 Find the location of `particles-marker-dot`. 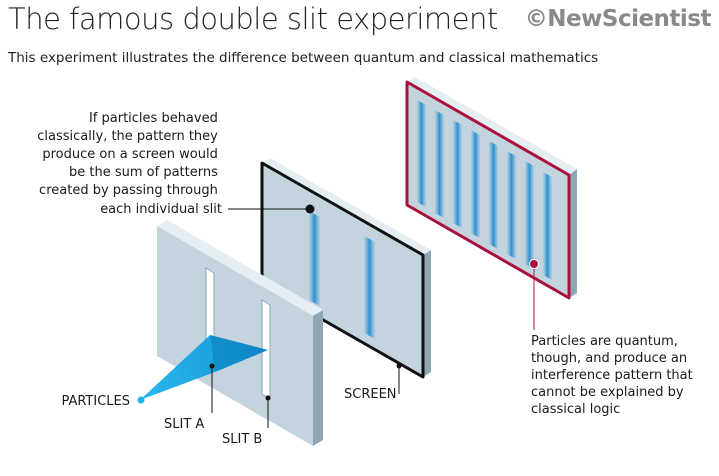

particles-marker-dot is located at coordinates (141, 400).